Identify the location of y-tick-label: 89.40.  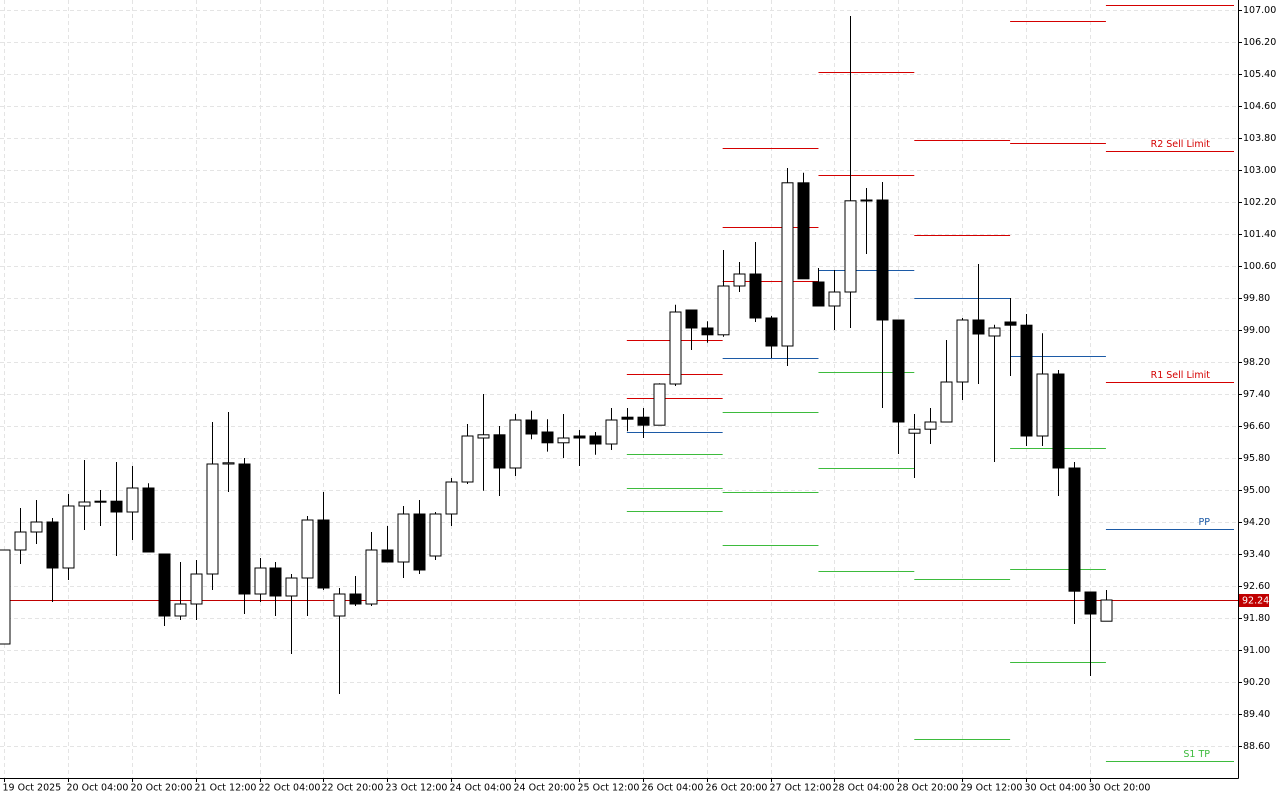
(1256, 714).